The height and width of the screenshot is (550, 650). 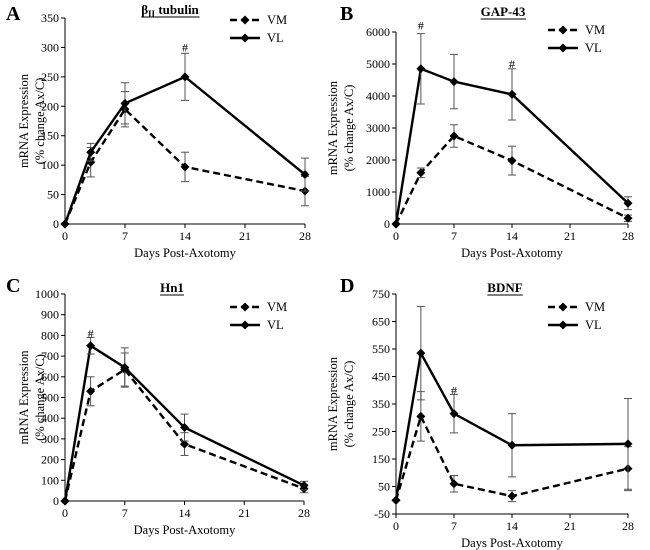 I want to click on y-tick-label: 900, so click(x=50, y=315).